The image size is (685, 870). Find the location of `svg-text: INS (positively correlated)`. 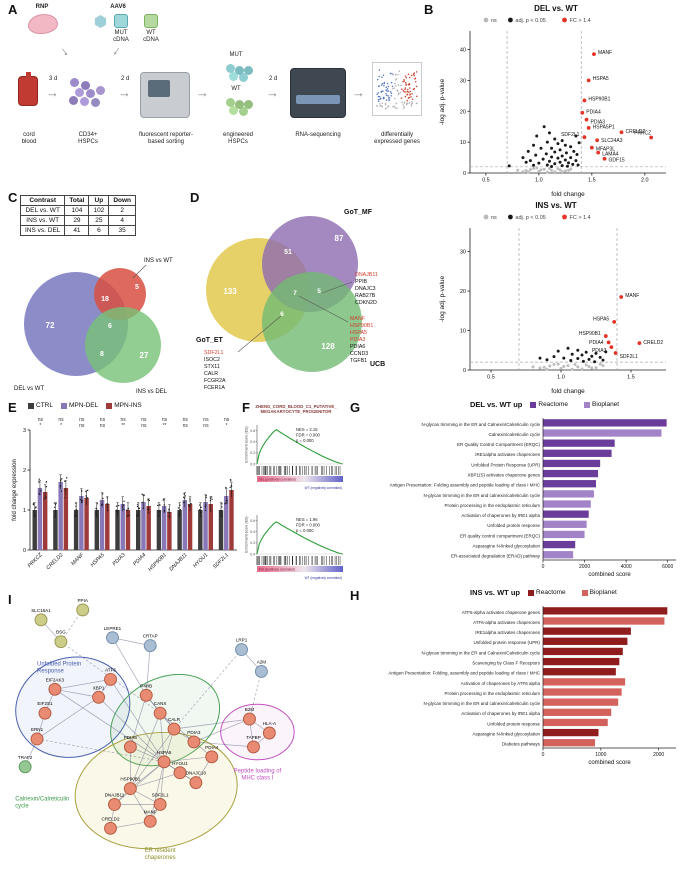

svg-text: INS (positively correlated) is located at coordinates (277, 570).